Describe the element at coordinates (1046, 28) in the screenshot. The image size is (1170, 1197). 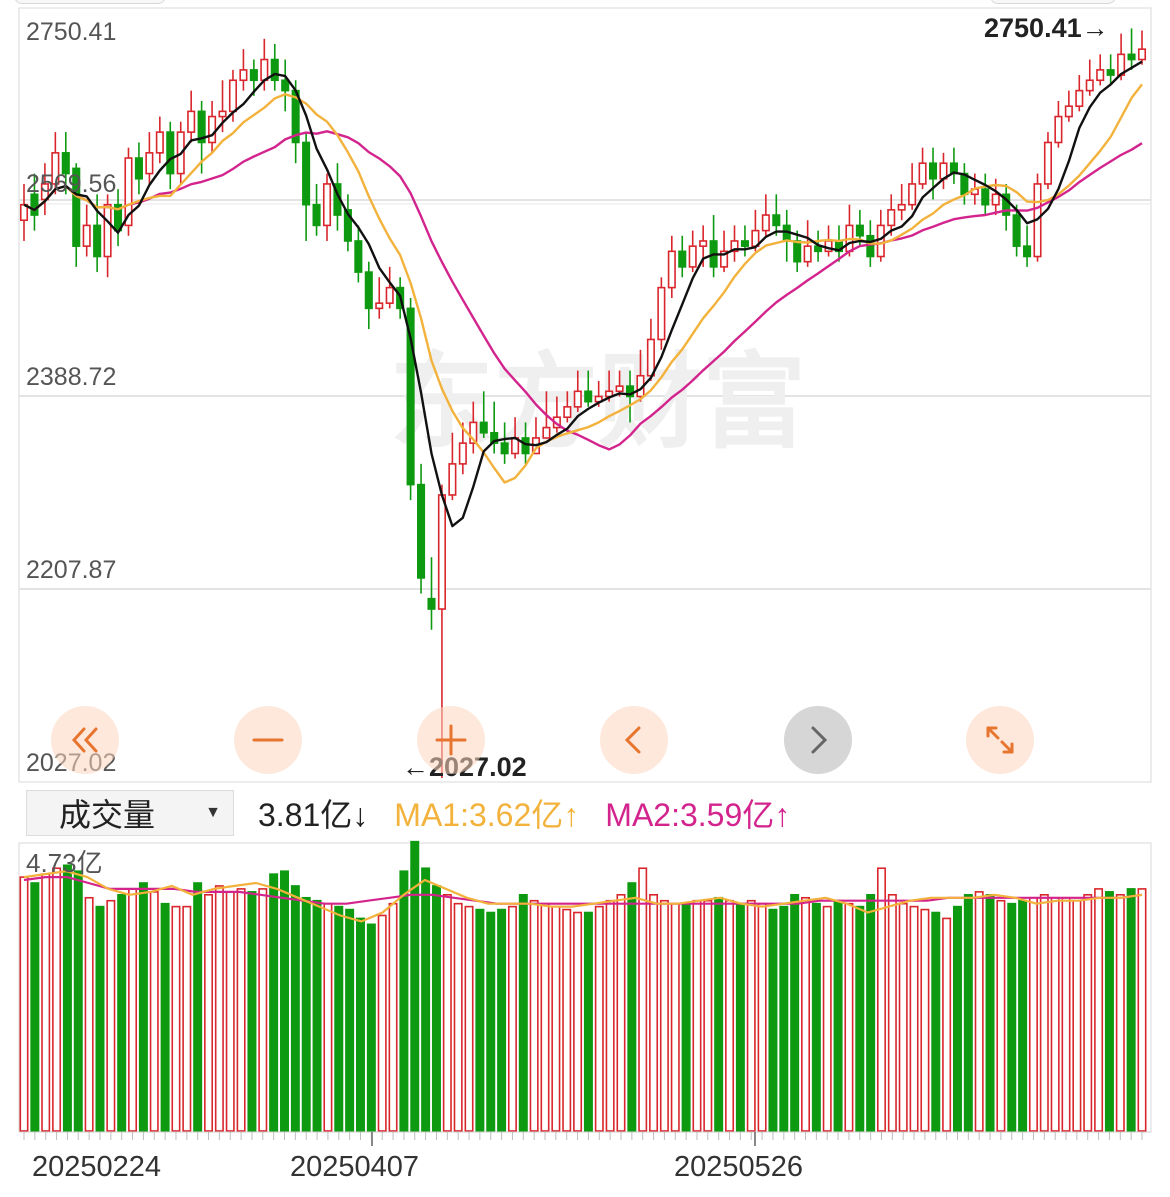
I see `high-annotation: 2750.41→` at that location.